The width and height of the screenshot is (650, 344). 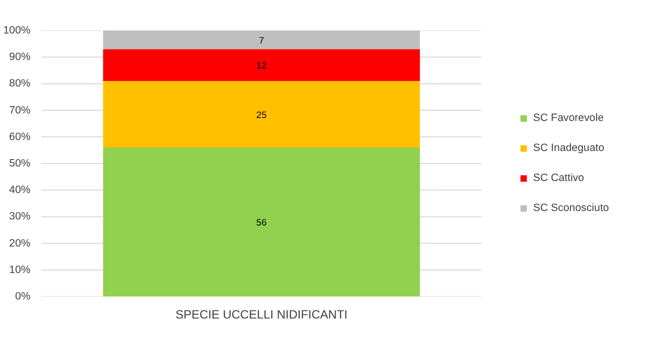 What do you see at coordinates (20, 84) in the screenshot?
I see `y-tick-label: 80%` at bounding box center [20, 84].